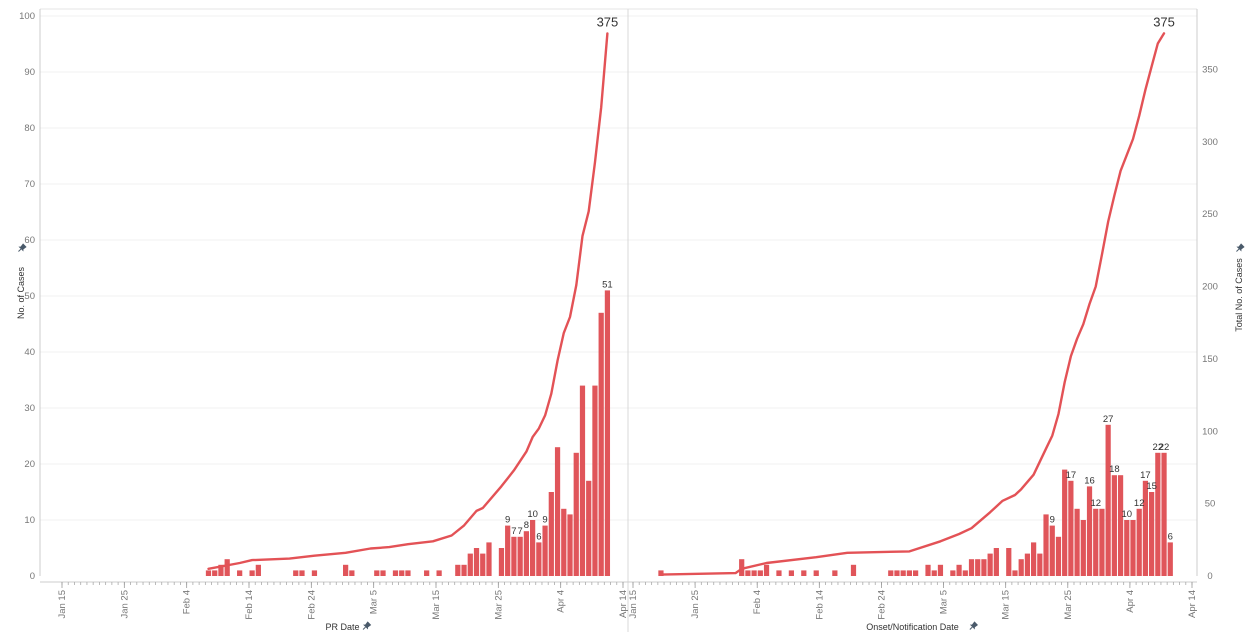 The image size is (1250, 641). I want to click on y-right-tick-label: 350, so click(1210, 70).